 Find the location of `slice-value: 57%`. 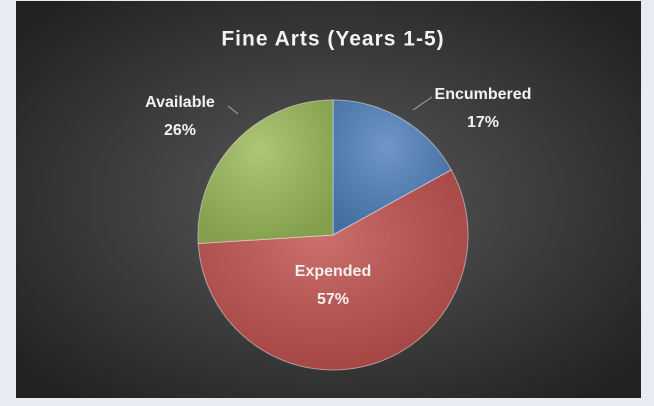

slice-value: 57% is located at coordinates (333, 299).